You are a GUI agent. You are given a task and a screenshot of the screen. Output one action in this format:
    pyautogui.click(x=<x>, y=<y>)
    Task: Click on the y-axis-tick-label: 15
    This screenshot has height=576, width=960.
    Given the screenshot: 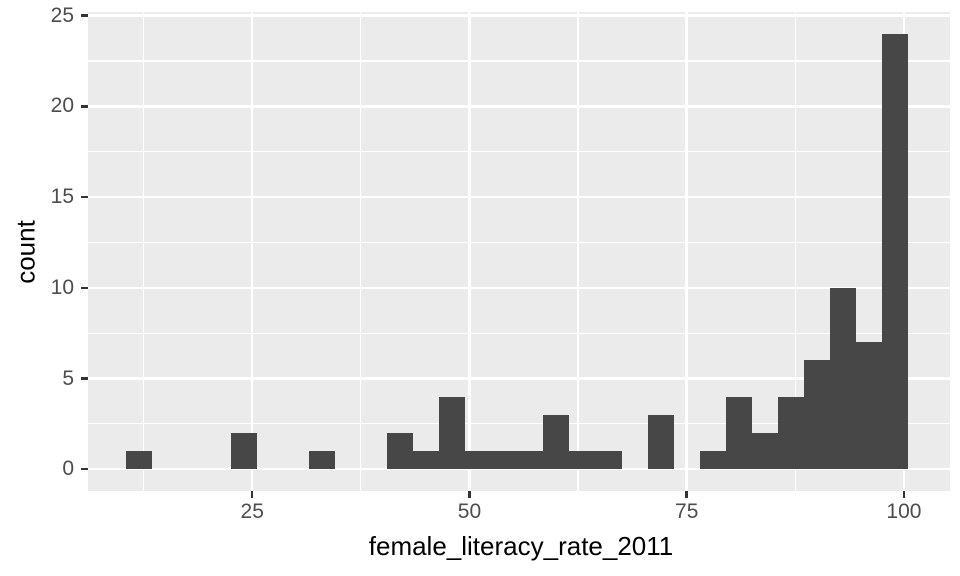 What is the action you would take?
    pyautogui.click(x=62, y=197)
    